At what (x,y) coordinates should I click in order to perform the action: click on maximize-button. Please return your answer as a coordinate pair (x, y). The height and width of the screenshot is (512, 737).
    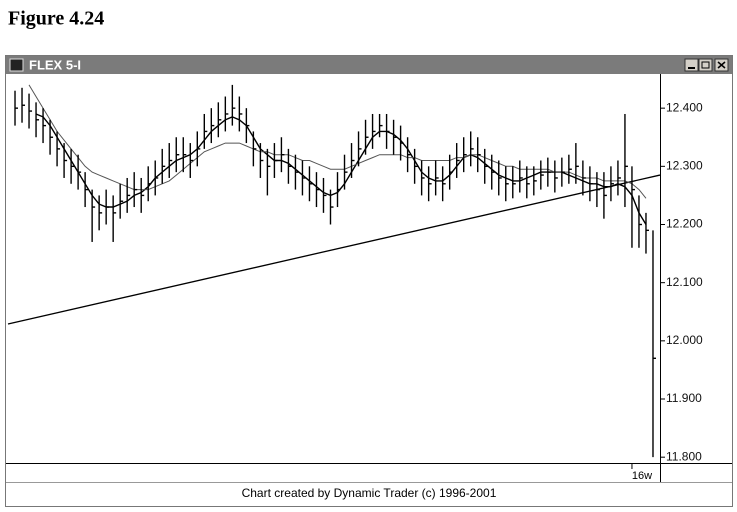
    Looking at the image, I should click on (705, 65).